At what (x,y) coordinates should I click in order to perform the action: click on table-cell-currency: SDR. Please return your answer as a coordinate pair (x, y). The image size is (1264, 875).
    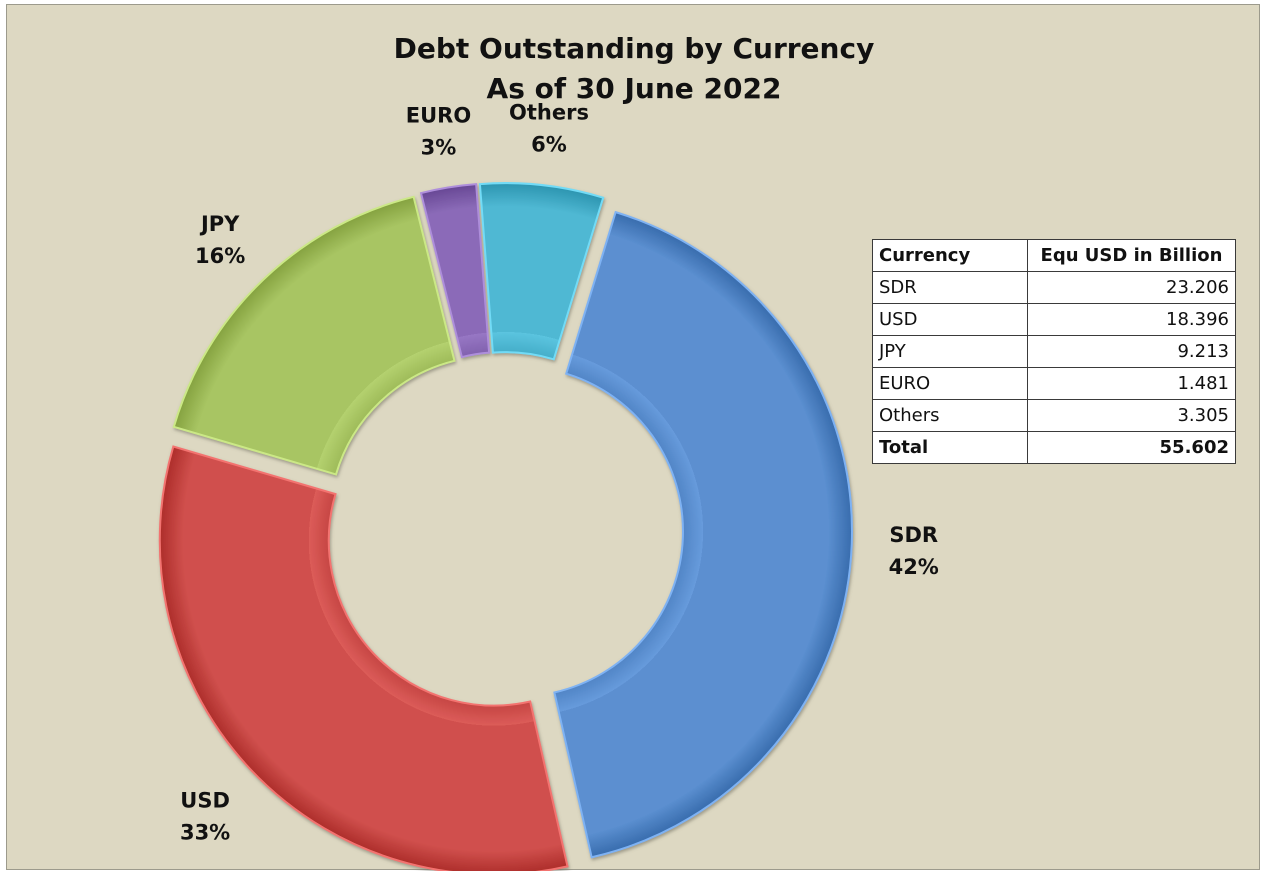
    Looking at the image, I should click on (950, 287).